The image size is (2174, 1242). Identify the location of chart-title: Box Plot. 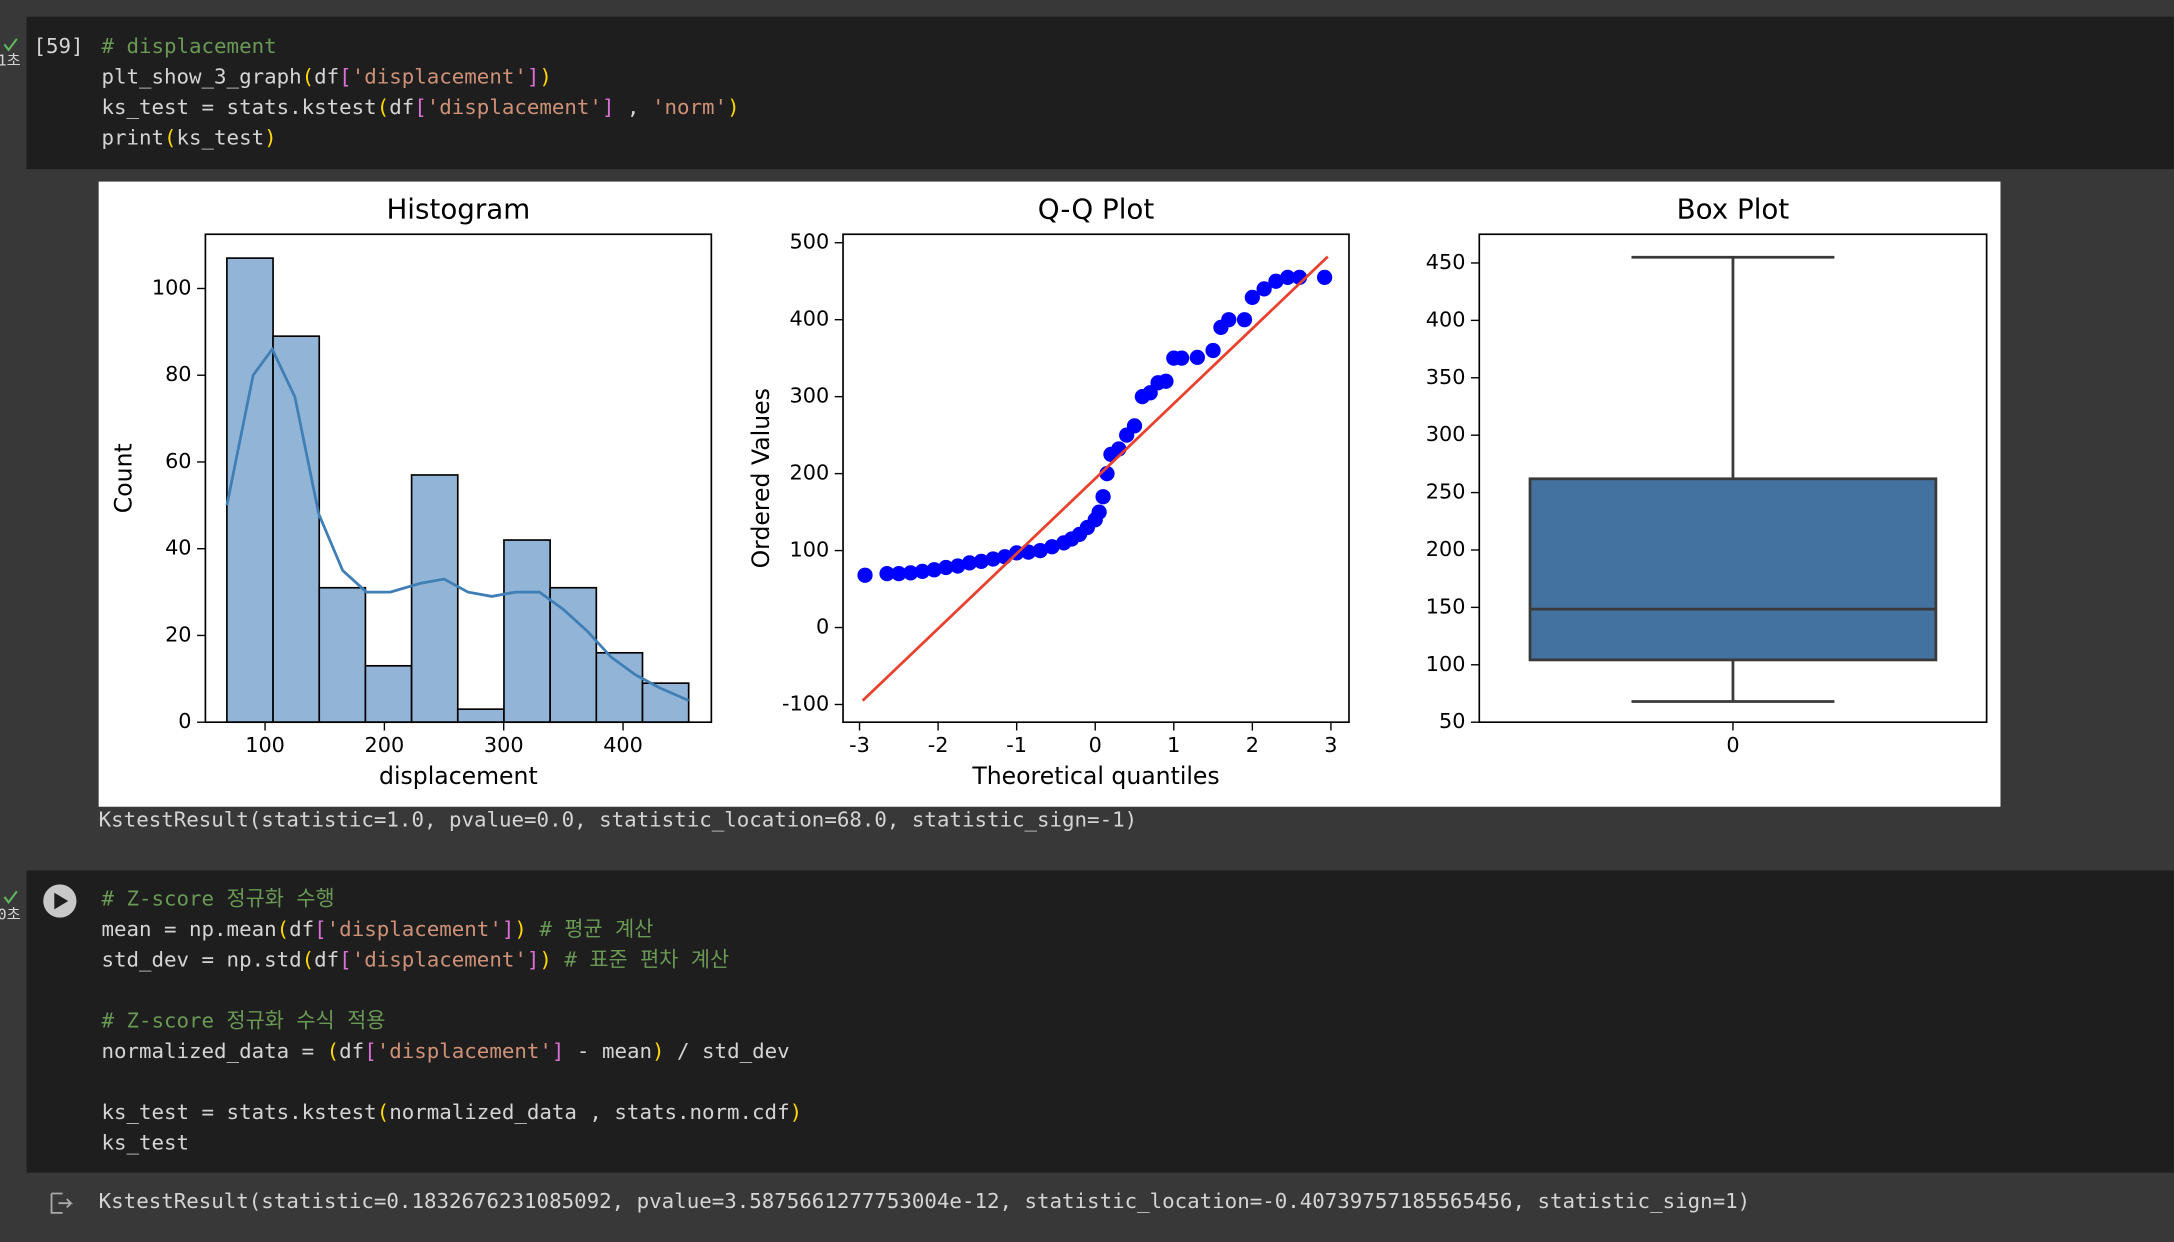
(1733, 209).